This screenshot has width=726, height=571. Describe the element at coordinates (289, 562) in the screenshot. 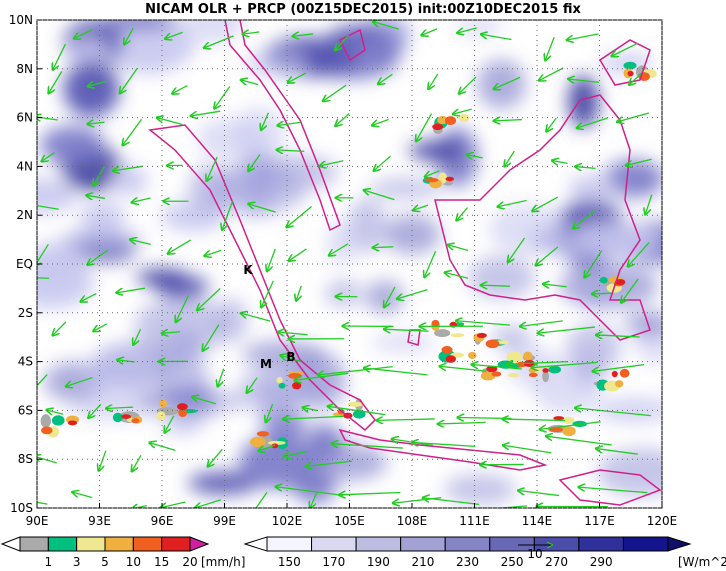

I see `colorbar-label: 150` at that location.